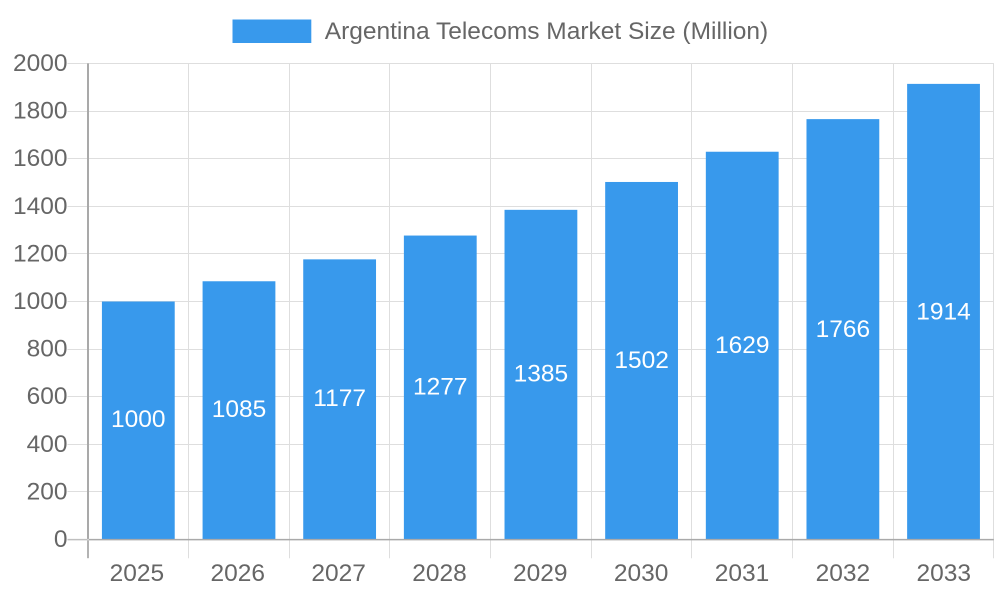 This screenshot has width=1000, height=605. Describe the element at coordinates (61, 539) in the screenshot. I see `svg-text: 0` at that location.